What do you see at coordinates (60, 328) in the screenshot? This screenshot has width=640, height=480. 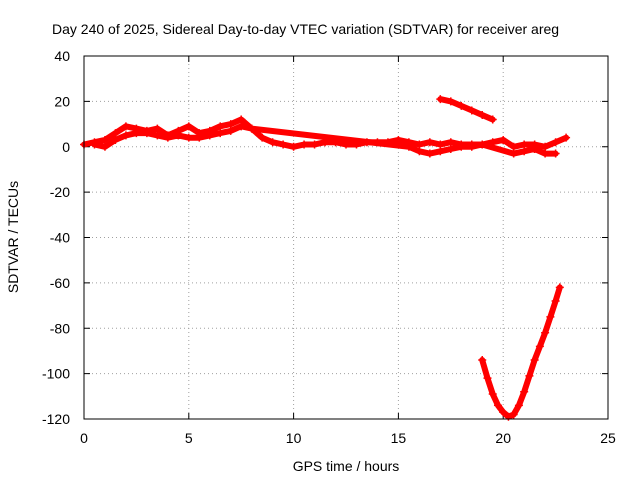 I see `y-tick-label: -80` at bounding box center [60, 328].